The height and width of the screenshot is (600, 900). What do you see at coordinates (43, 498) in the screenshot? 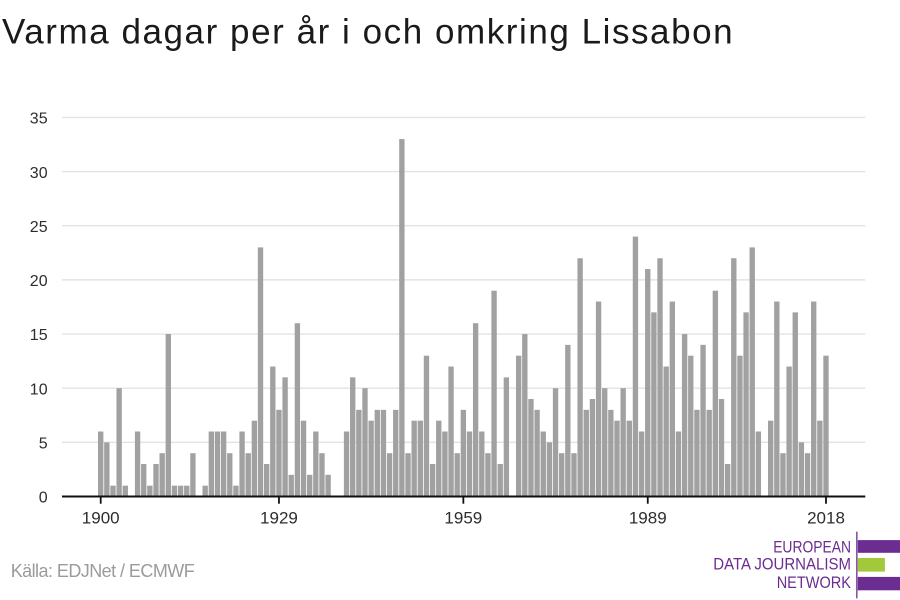
I see `svg-text: 0` at bounding box center [43, 498].